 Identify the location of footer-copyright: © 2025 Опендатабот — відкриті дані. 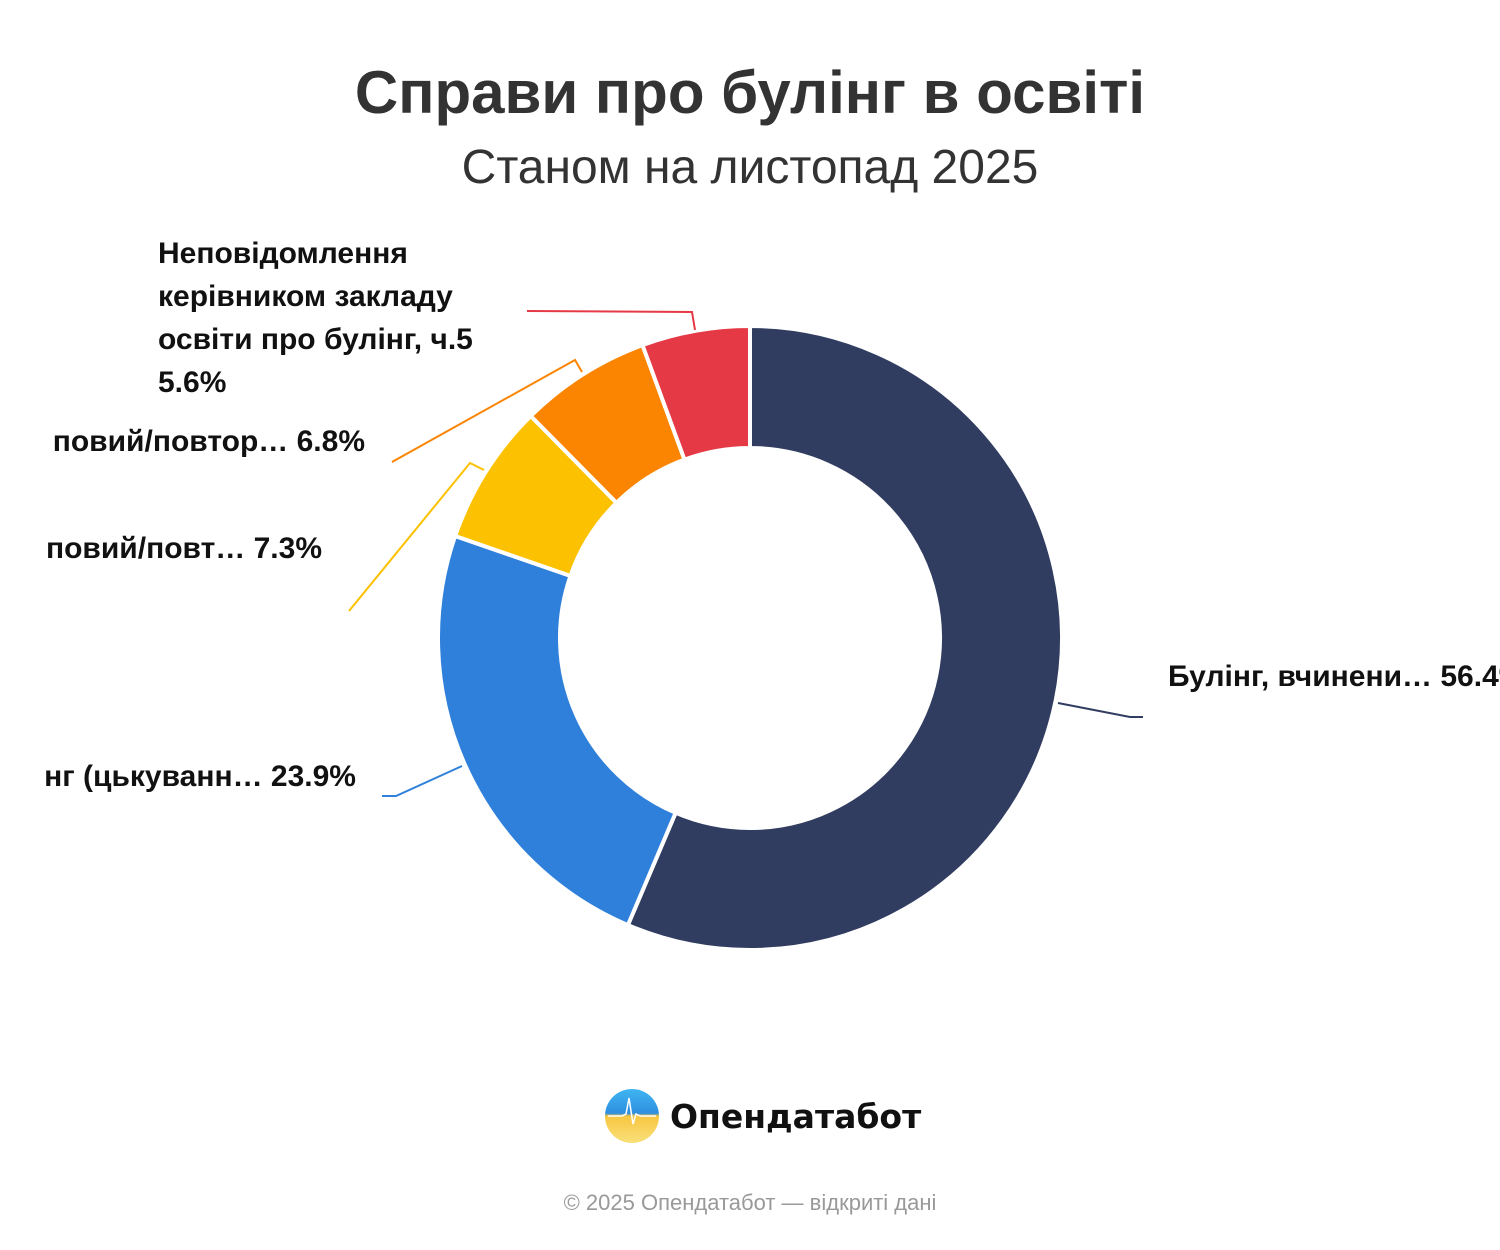
(750, 1202).